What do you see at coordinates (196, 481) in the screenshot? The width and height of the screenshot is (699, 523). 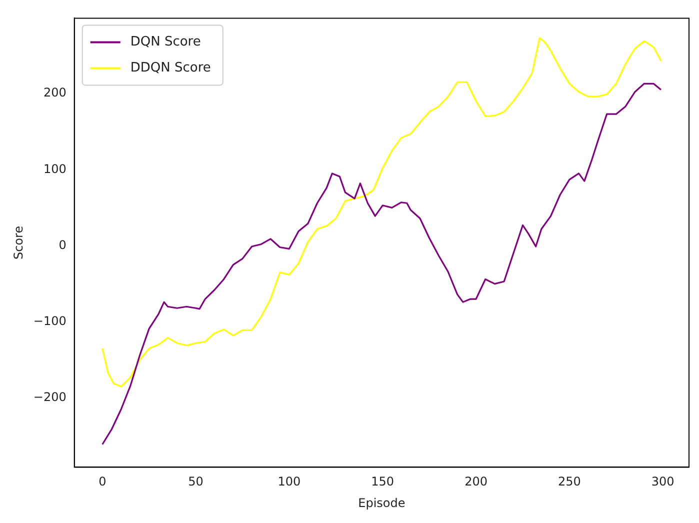 I see `x-tick-label: 50` at bounding box center [196, 481].